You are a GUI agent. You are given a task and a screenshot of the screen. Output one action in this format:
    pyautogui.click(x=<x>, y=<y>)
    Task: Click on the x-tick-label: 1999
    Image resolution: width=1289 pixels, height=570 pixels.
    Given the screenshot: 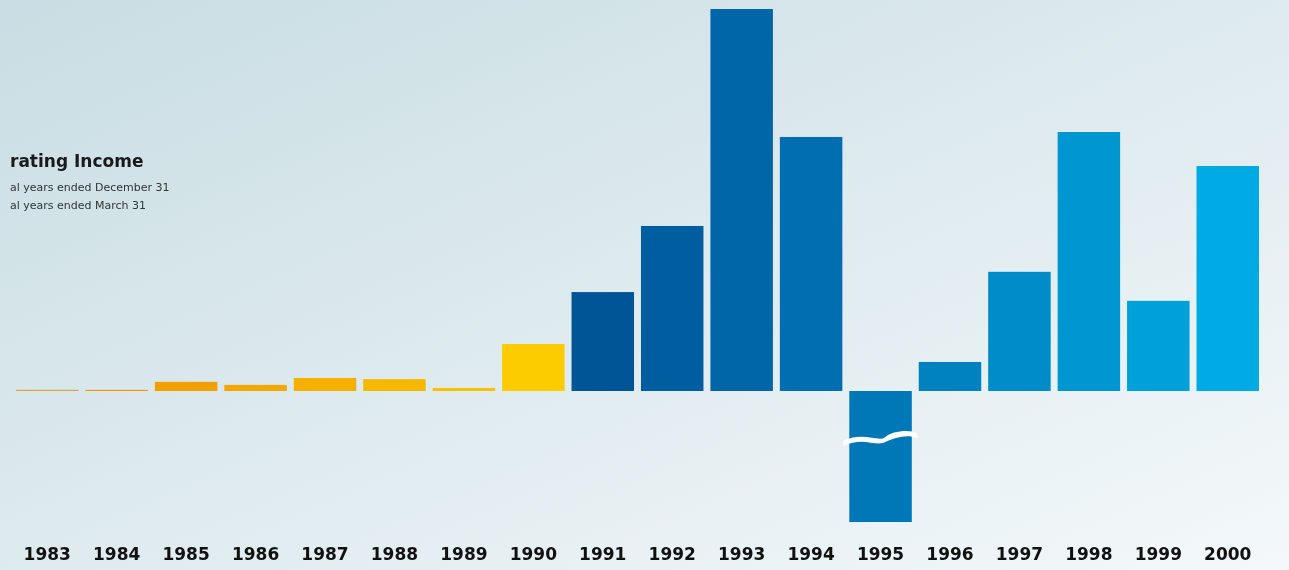 What is the action you would take?
    pyautogui.click(x=1158, y=554)
    